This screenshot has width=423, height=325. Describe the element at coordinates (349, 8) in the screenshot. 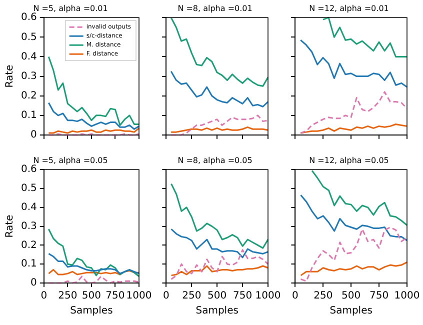

I see `chart-title: N =12, alpha =0.01` at that location.